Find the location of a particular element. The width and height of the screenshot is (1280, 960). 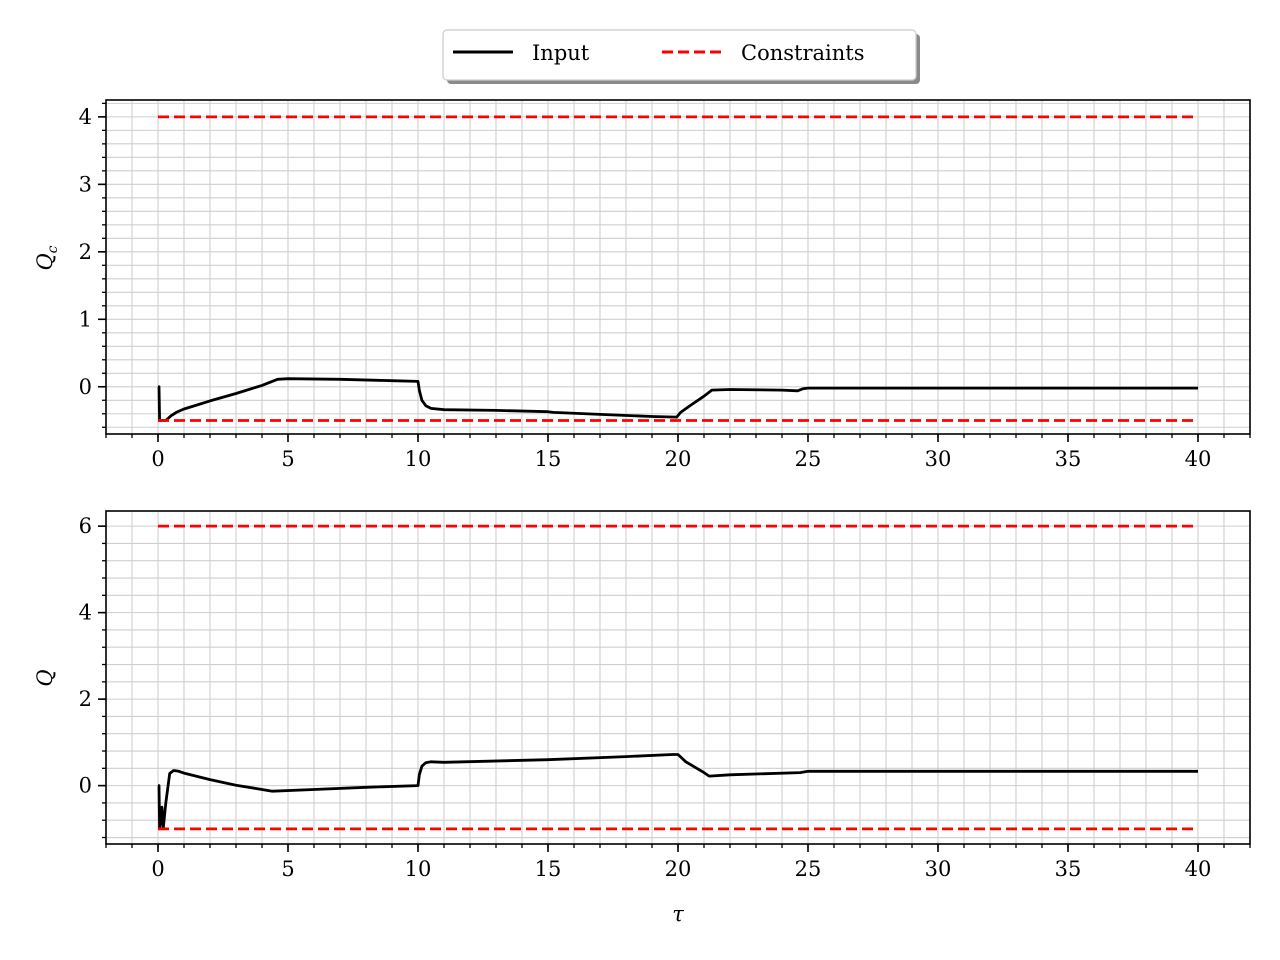

y-tick-label: 6 is located at coordinates (85, 526).